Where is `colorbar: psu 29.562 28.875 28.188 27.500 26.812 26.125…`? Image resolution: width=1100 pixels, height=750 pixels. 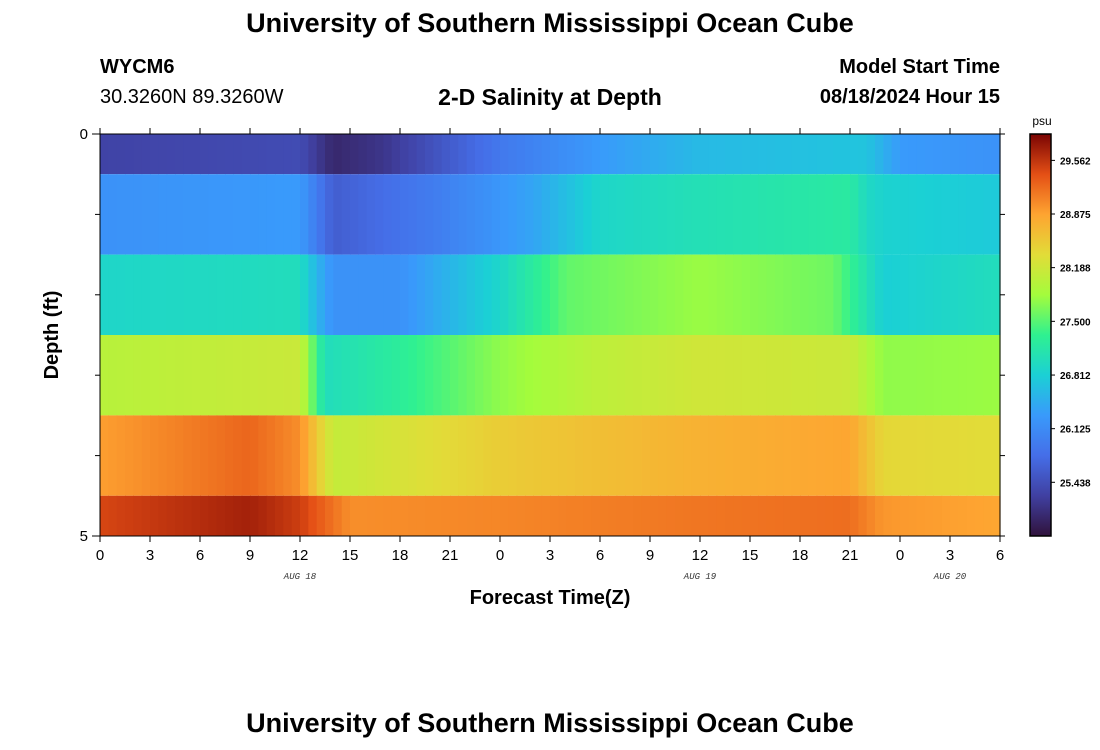 colorbar: psu 29.562 28.875 28.188 27.500 26.812 26.125… is located at coordinates (1060, 325).